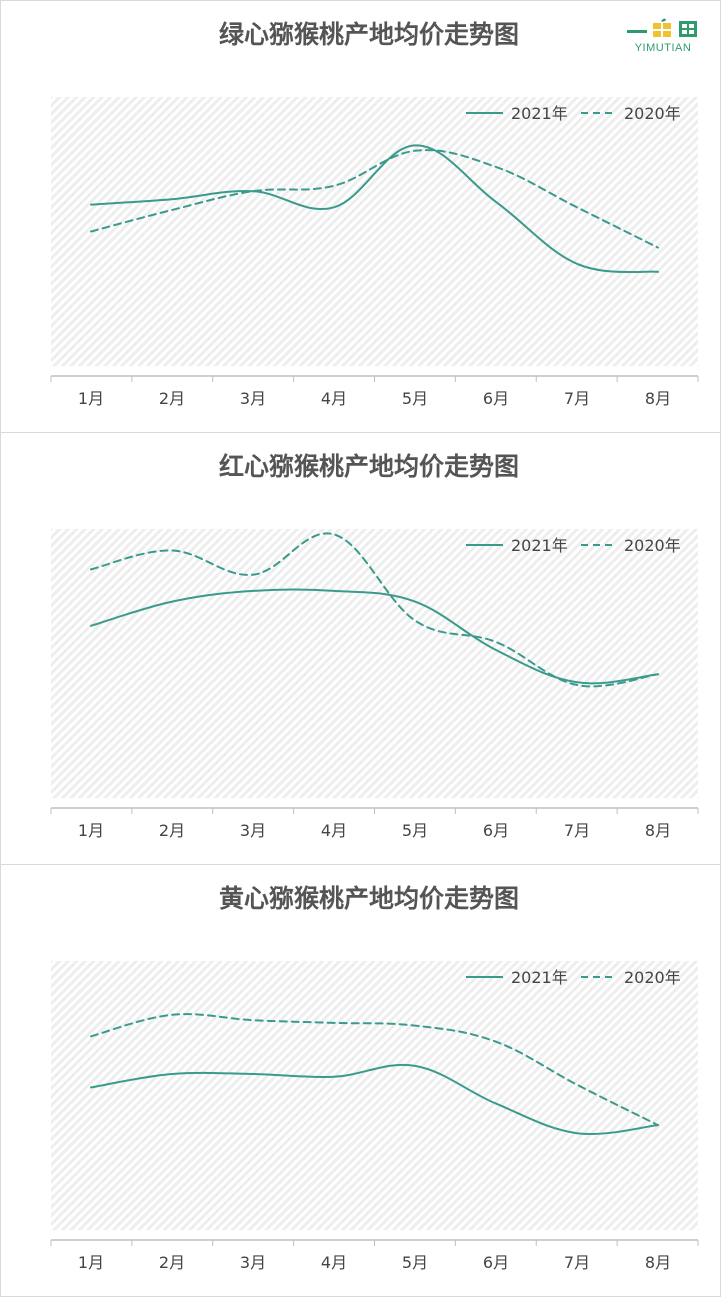 The width and height of the screenshot is (723, 1298). What do you see at coordinates (688, 29) in the screenshot?
I see `logo-grid-icon` at bounding box center [688, 29].